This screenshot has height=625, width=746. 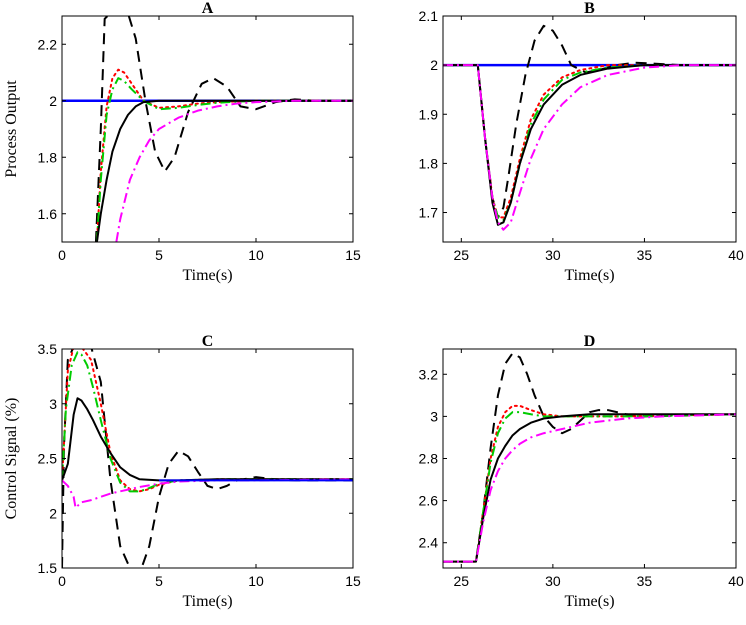 I want to click on chart-title: D, so click(x=590, y=341).